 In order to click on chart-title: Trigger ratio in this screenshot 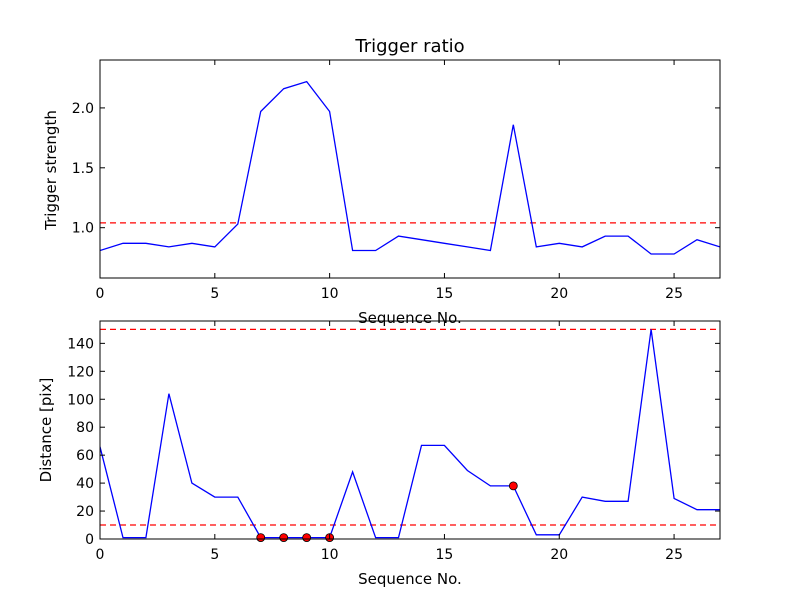, I will do `click(409, 46)`.